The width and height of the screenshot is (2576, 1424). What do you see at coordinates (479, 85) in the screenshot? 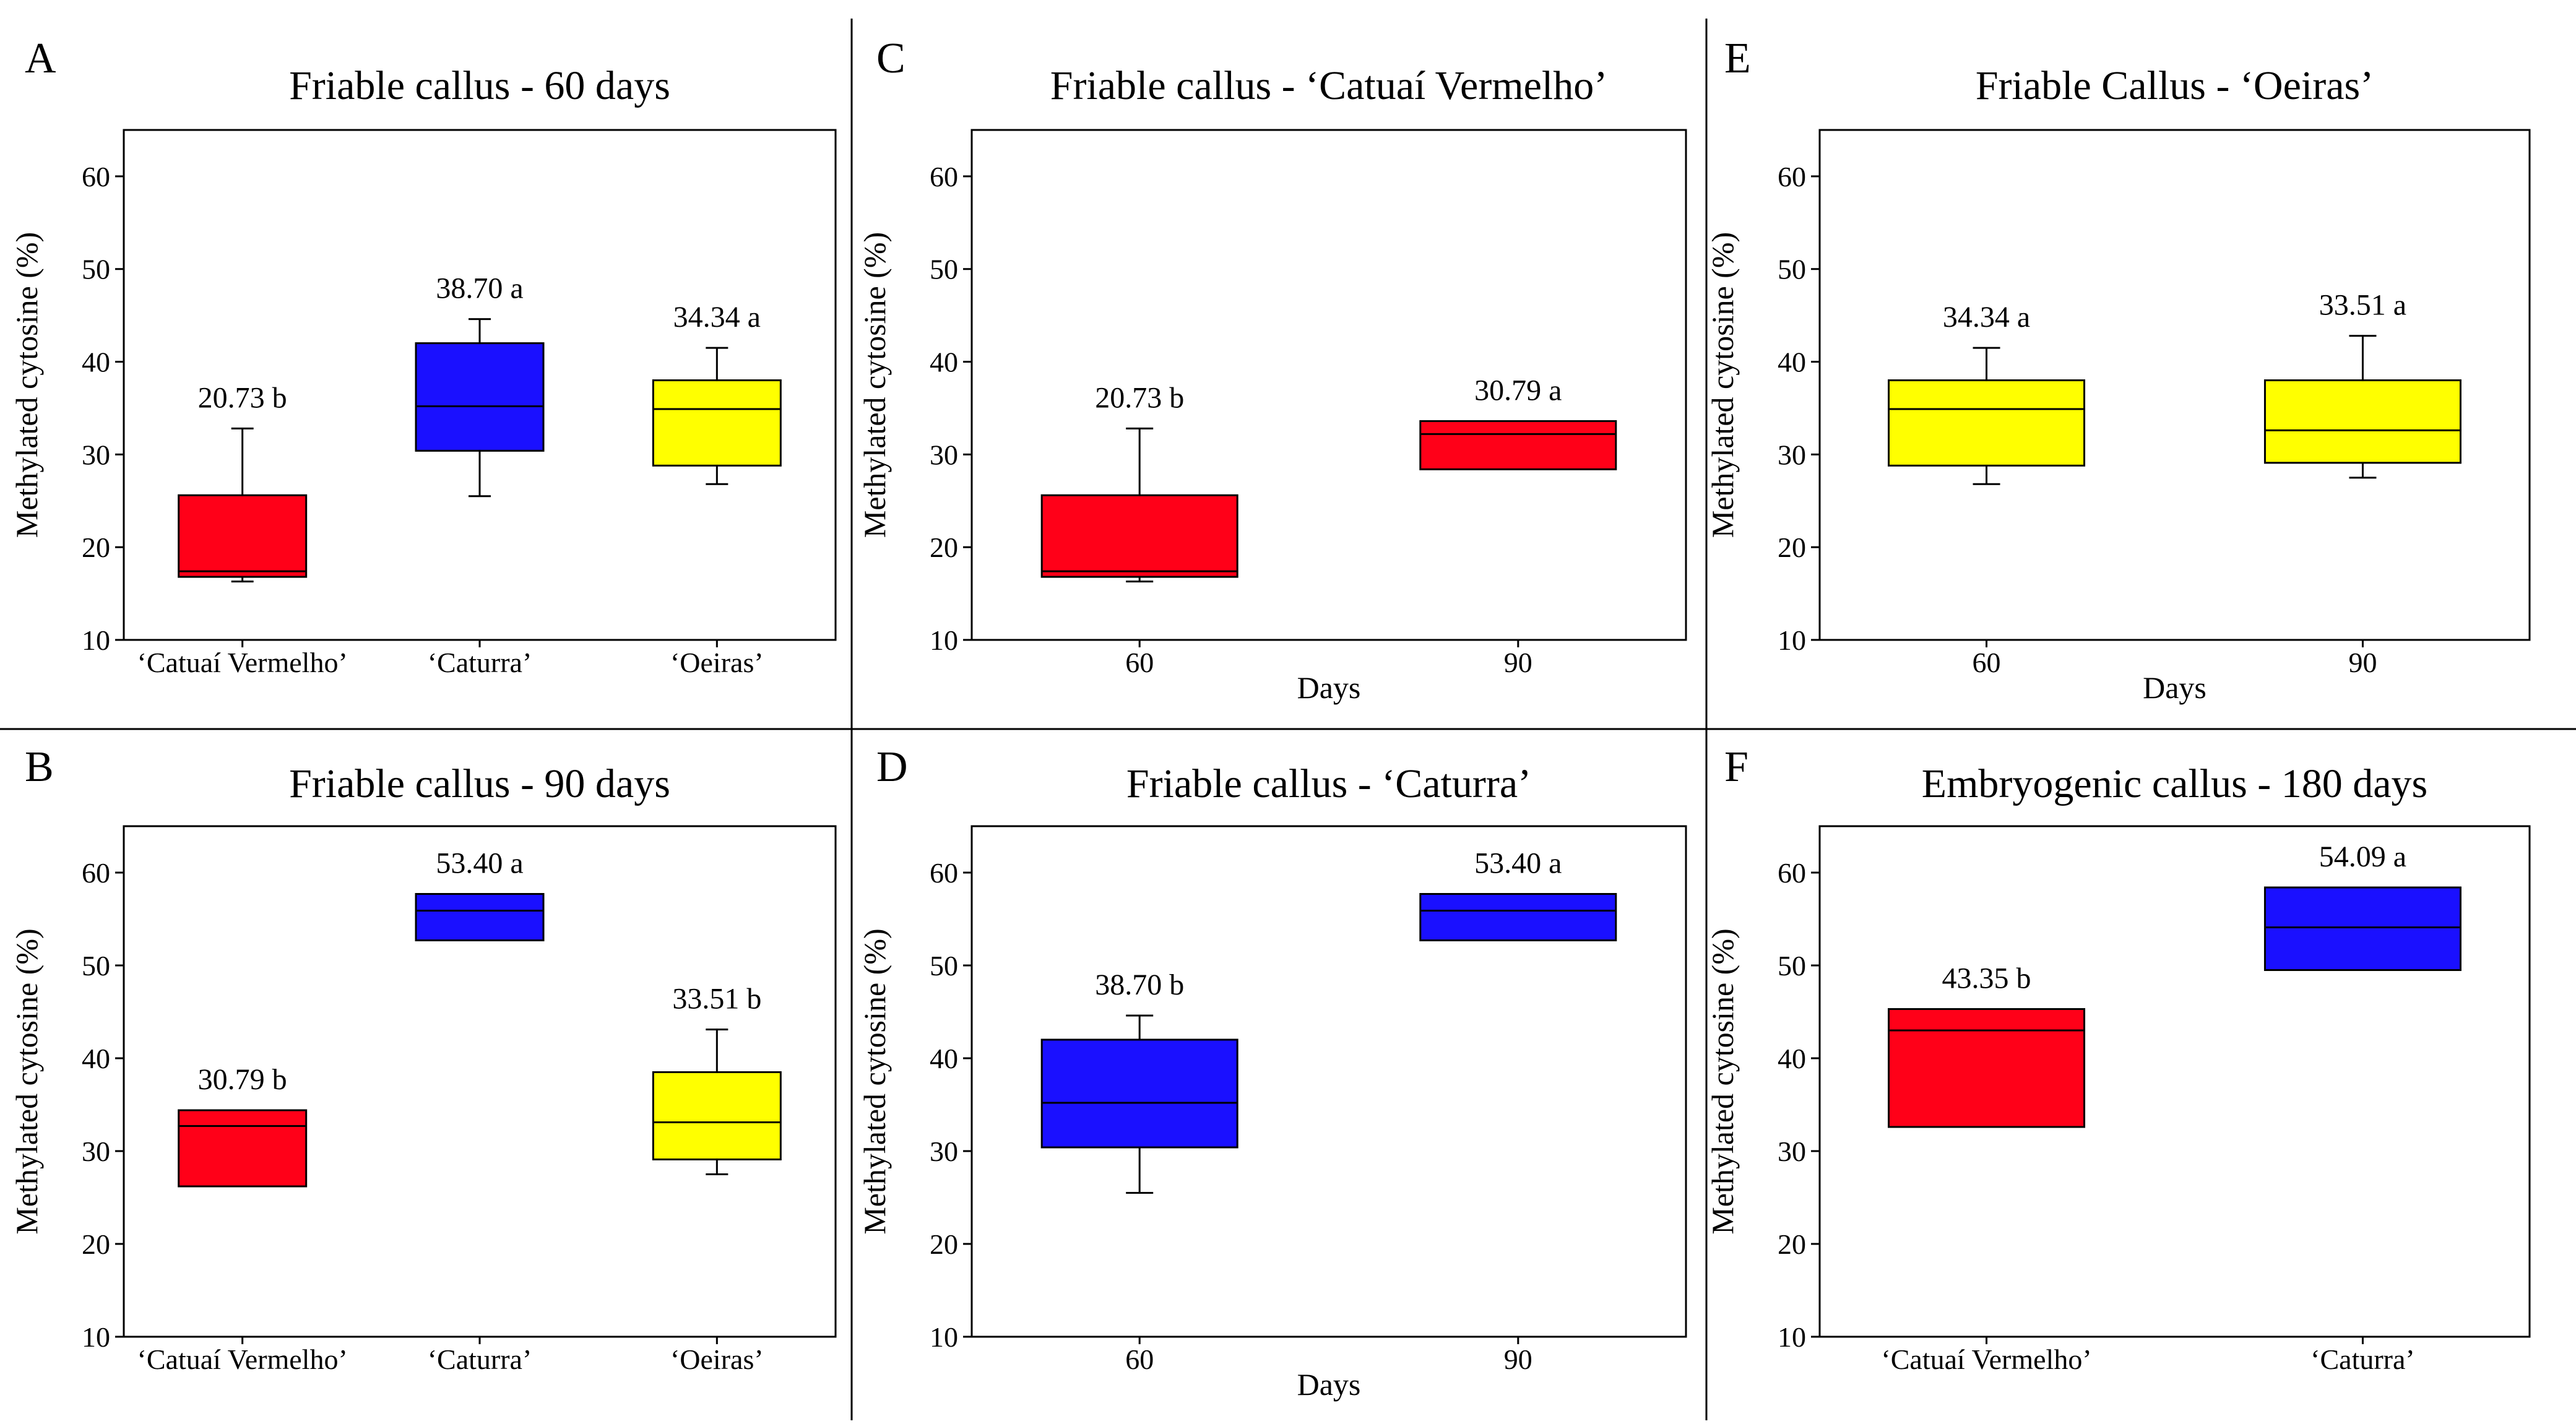
I see `chart-title: Friable callus - 60 days` at bounding box center [479, 85].